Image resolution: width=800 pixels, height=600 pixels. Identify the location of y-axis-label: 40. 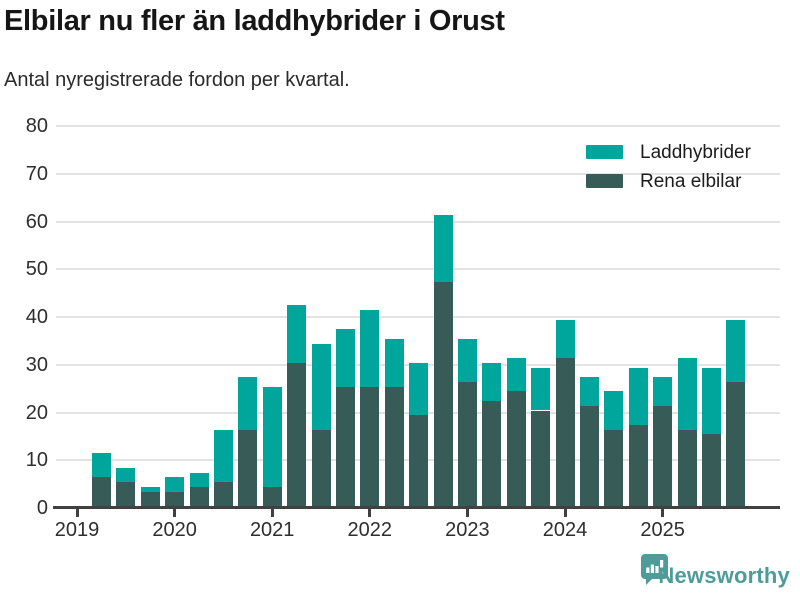
(36, 317).